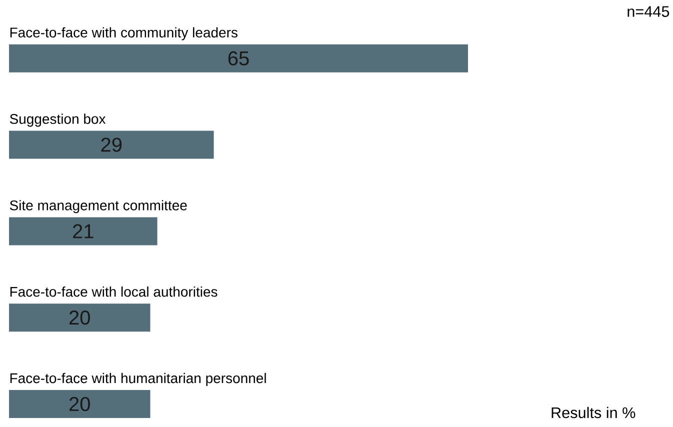  Describe the element at coordinates (124, 33) in the screenshot. I see `y-tick-label: Face-to-face with community leaders` at that location.